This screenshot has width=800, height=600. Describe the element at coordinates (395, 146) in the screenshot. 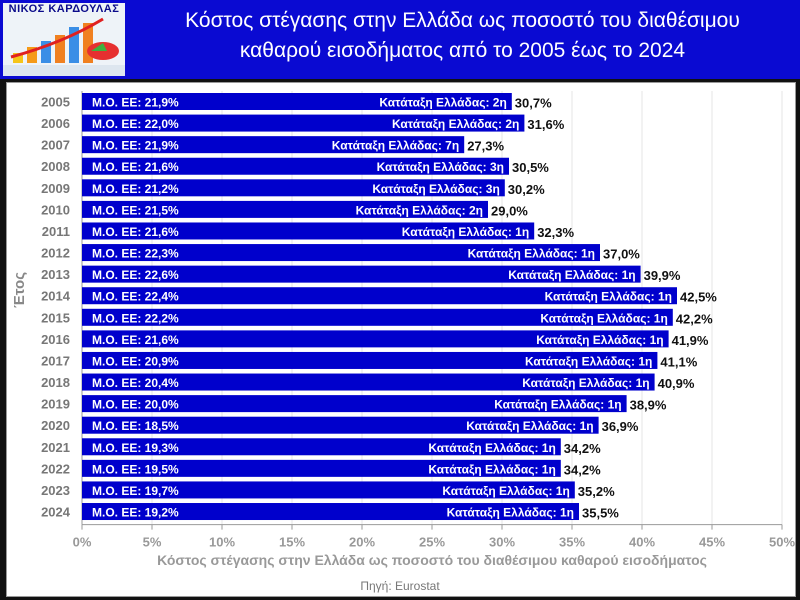

I see `rank-label: Κατάταξη Ελλάδας: 7η` at that location.